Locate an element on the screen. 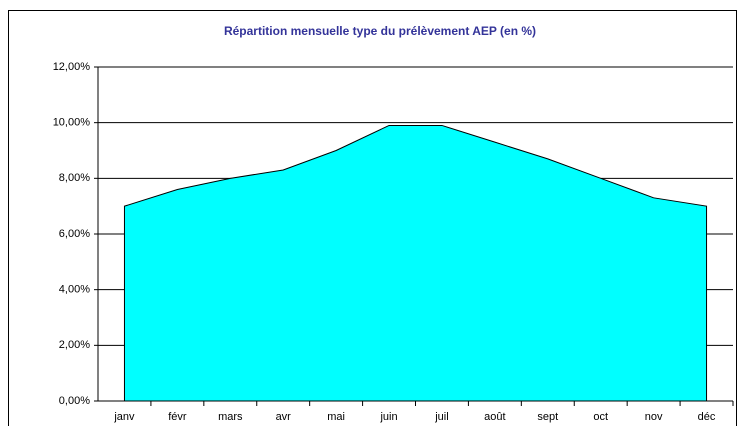  y-tick-label: 4,00% is located at coordinates (74, 290).